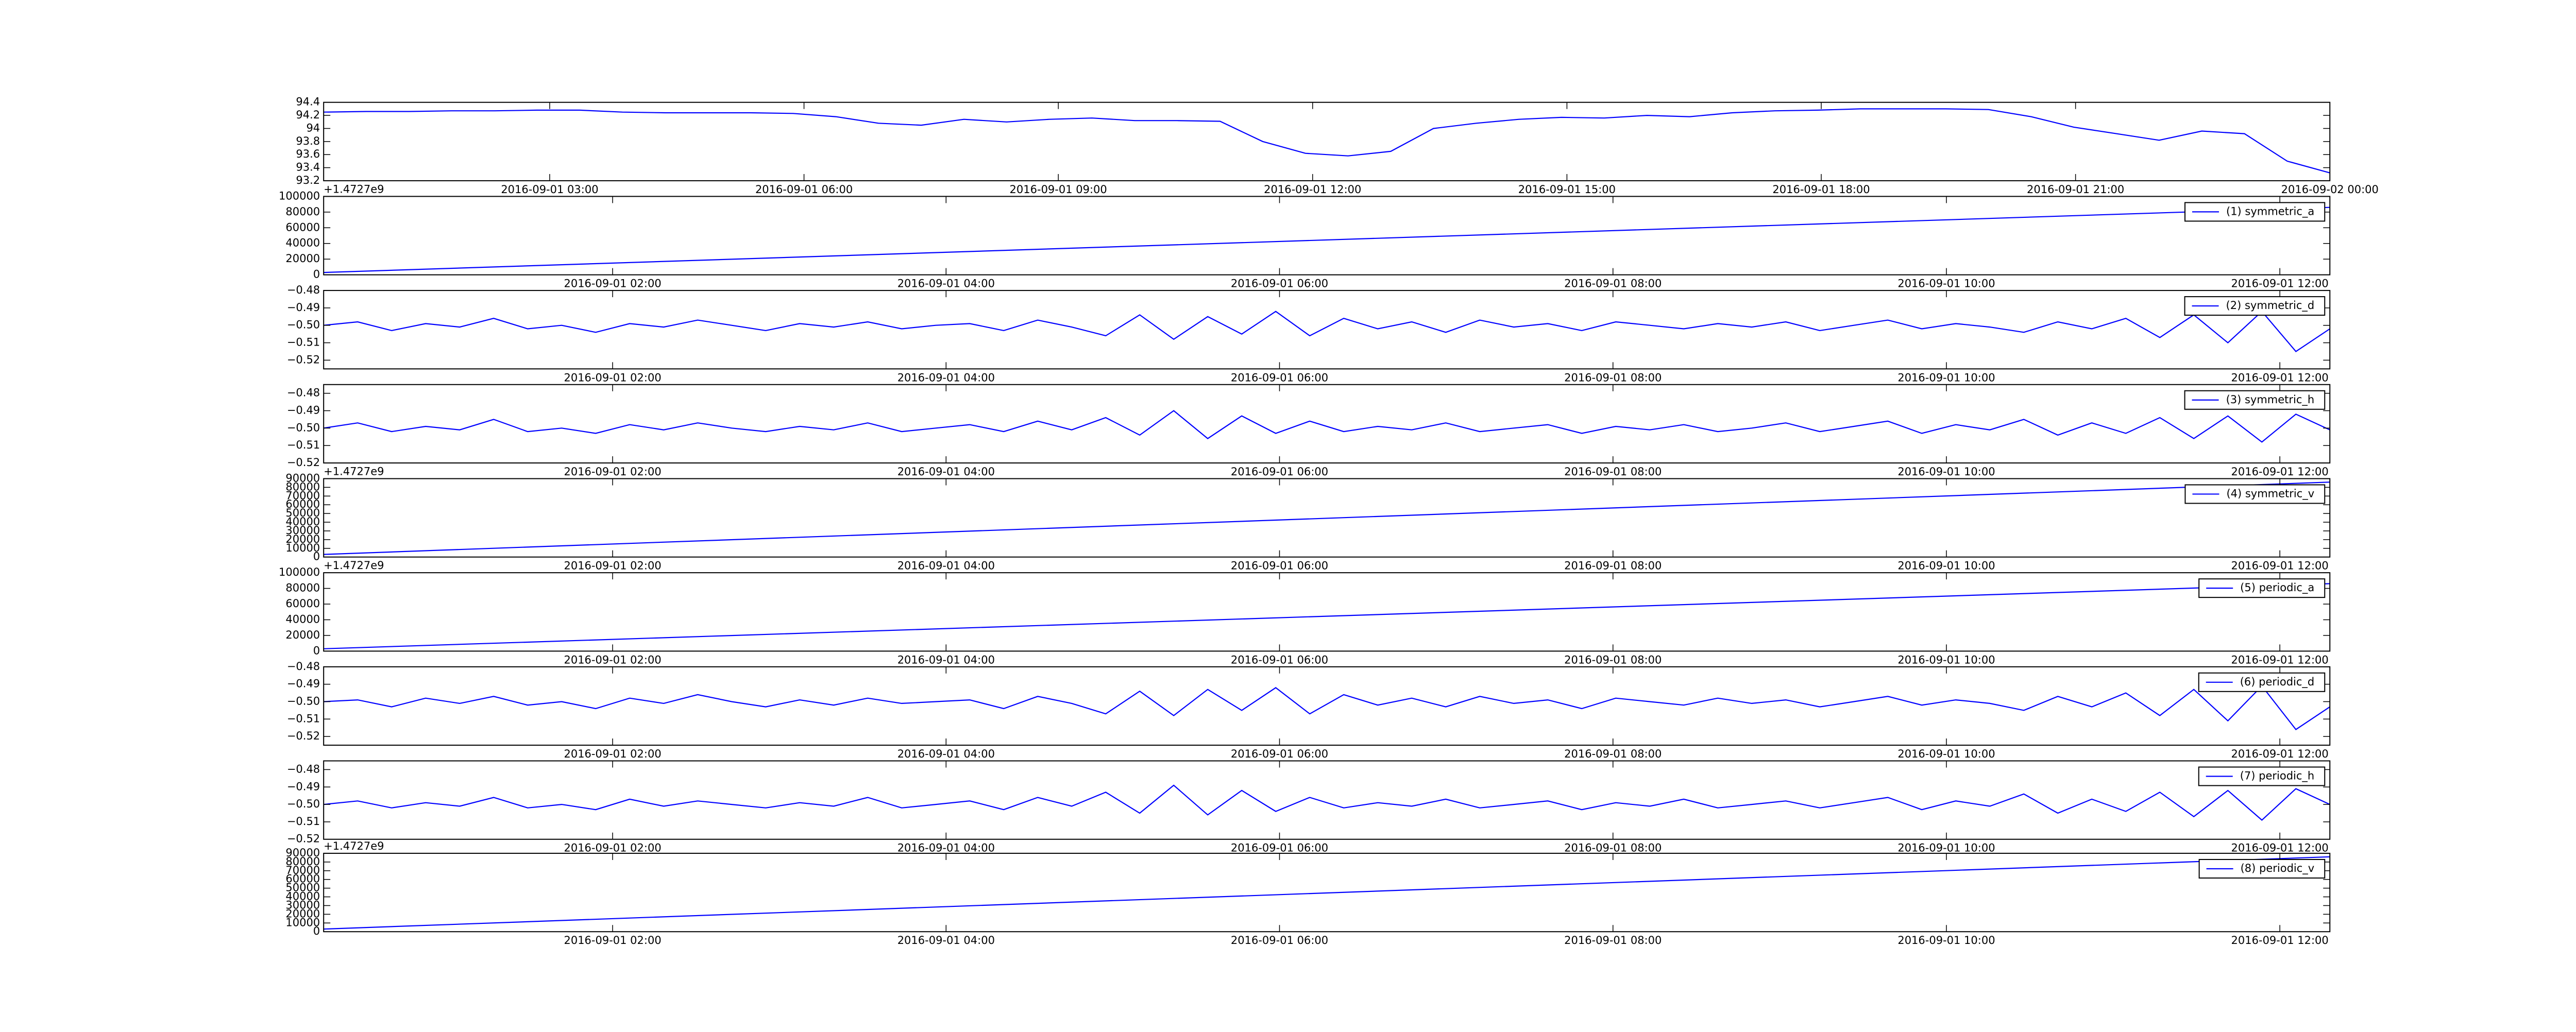 Image resolution: width=2576 pixels, height=1032 pixels. Describe the element at coordinates (2277, 587) in the screenshot. I see `legend-label: (5) periodic_a` at that location.